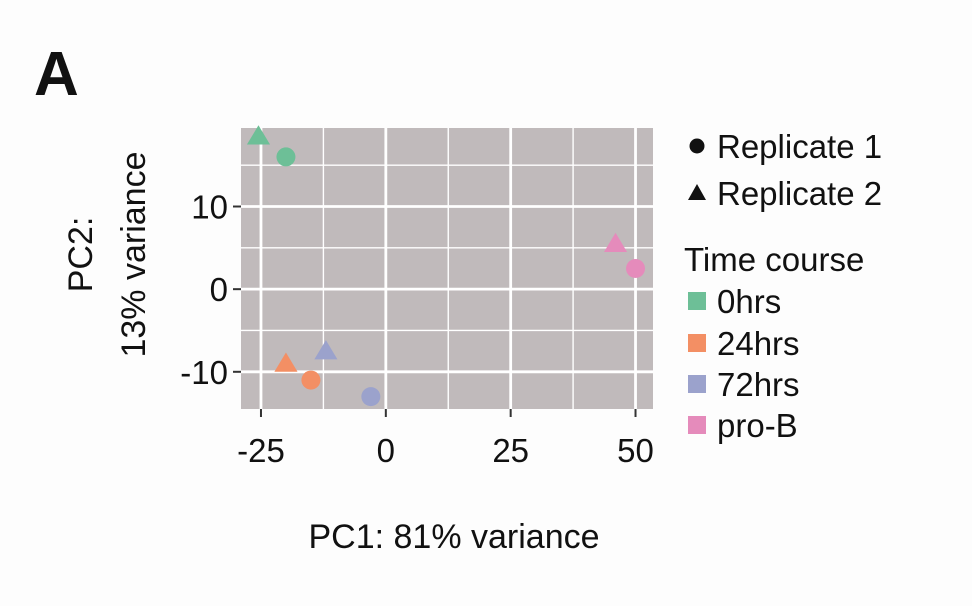 This screenshot has height=606, width=972. I want to click on legend-label: 24hrs, so click(758, 343).